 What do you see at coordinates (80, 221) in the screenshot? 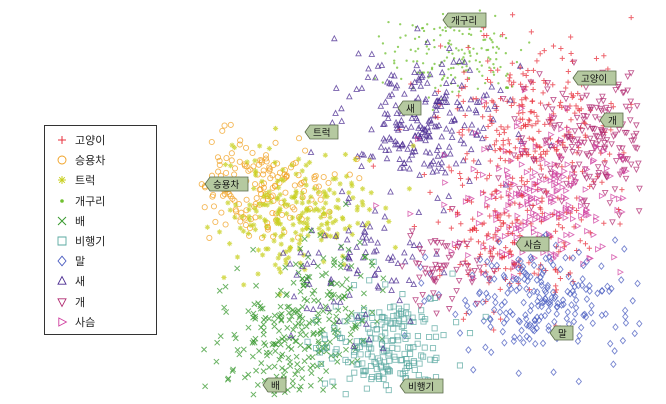
I see `legend-label: 배` at bounding box center [80, 221].